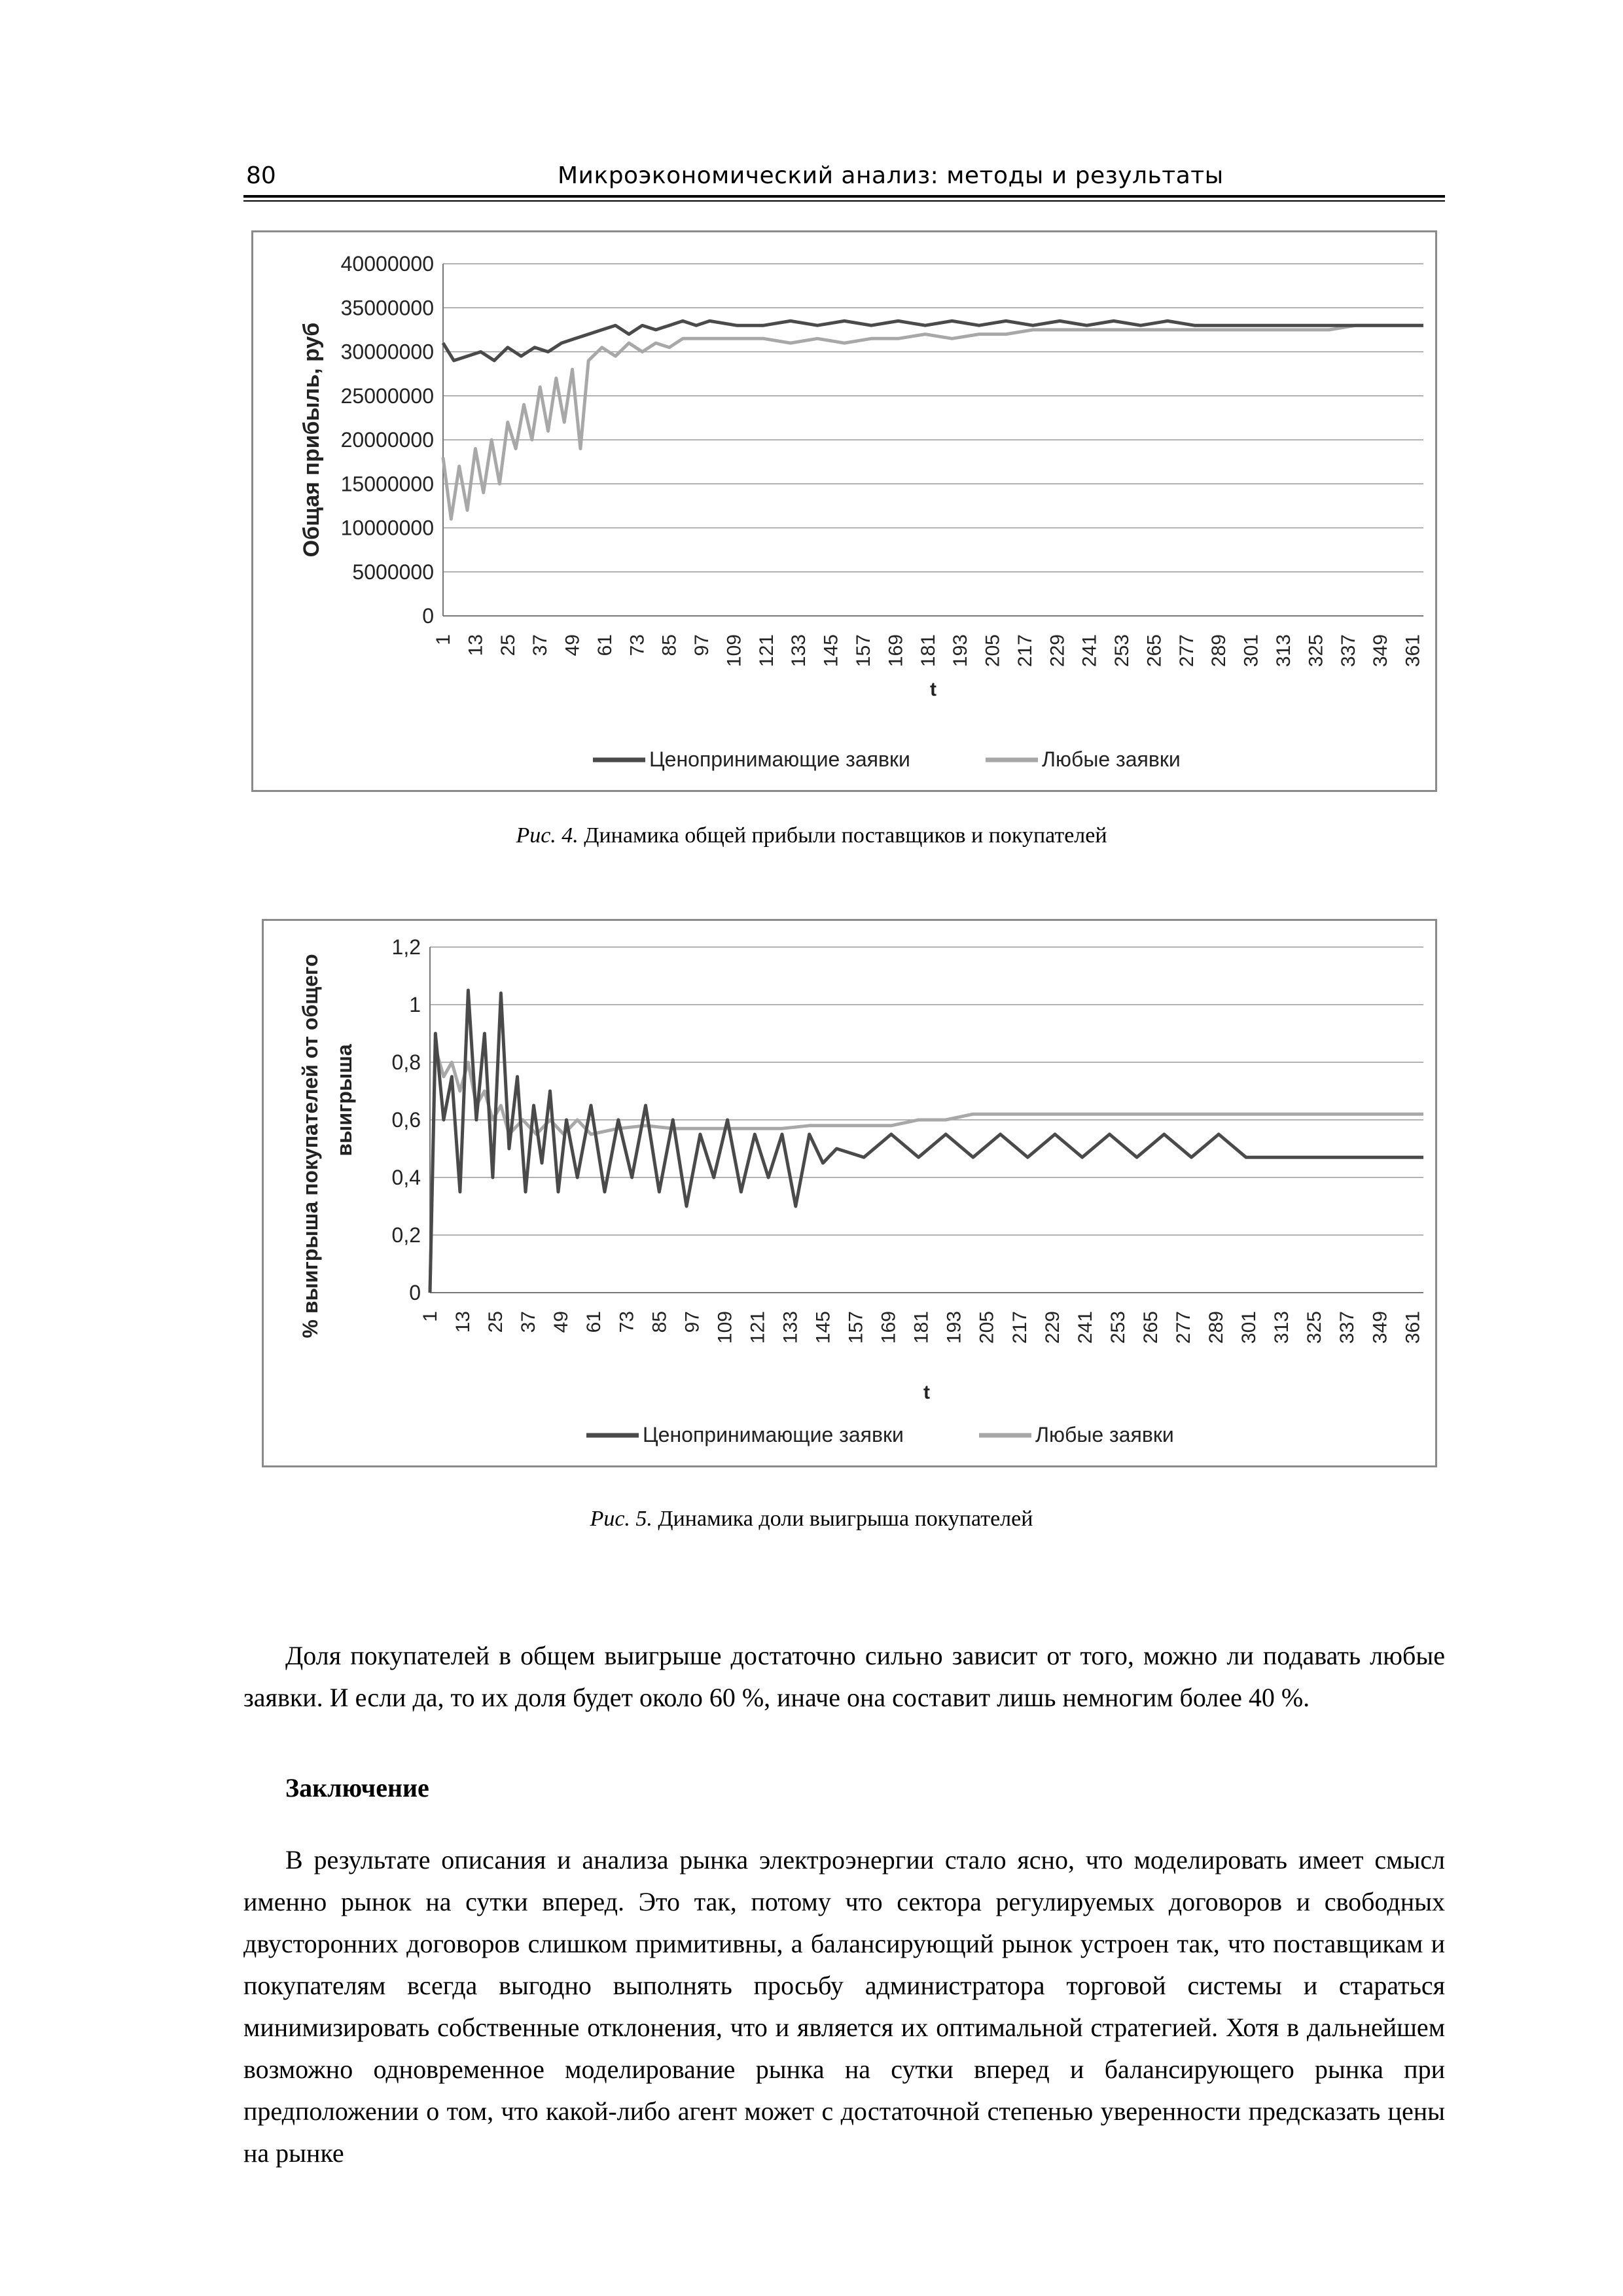  What do you see at coordinates (845, 1519) in the screenshot?
I see `caption-text: Динамика доли выигрыша покупателей` at bounding box center [845, 1519].